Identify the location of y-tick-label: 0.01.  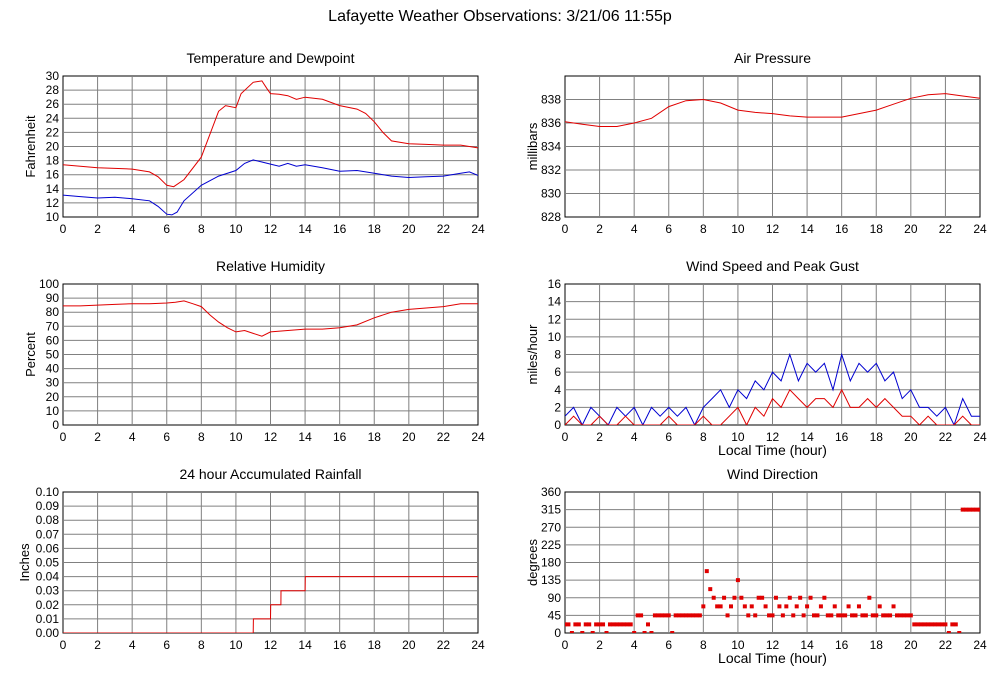
(48, 619).